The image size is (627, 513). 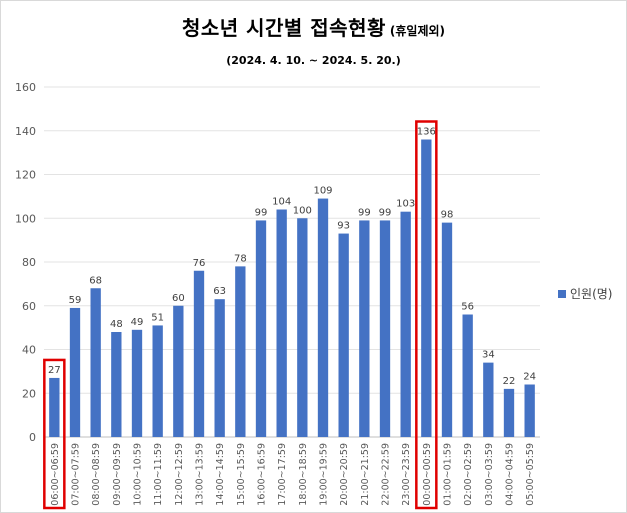 What do you see at coordinates (54, 370) in the screenshot?
I see `data-label: 27` at bounding box center [54, 370].